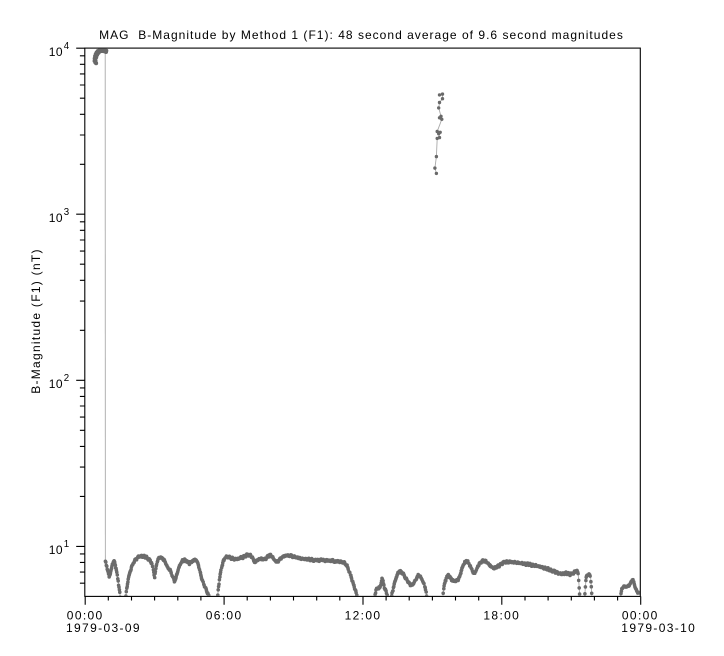 This screenshot has width=724, height=656. Describe the element at coordinates (501, 615) in the screenshot. I see `svg-text: 18:00` at that location.